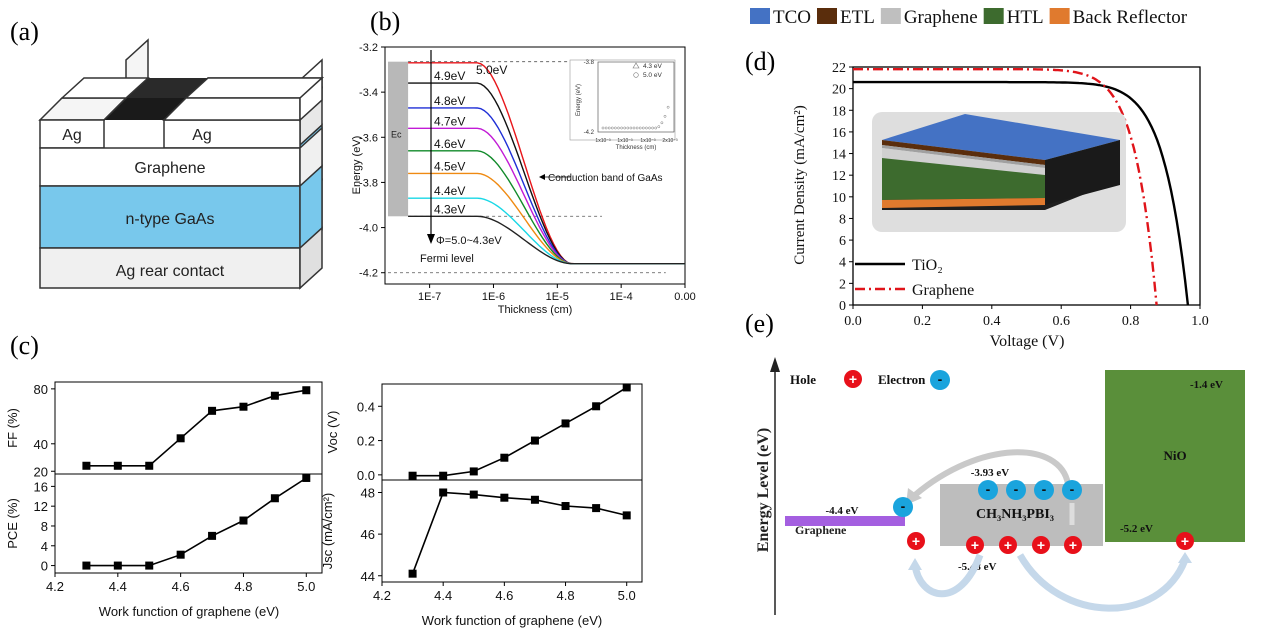 The image size is (1265, 629). Describe the element at coordinates (652, 66) in the screenshot. I see `inset-legend-label: 4.3 eV` at that location.